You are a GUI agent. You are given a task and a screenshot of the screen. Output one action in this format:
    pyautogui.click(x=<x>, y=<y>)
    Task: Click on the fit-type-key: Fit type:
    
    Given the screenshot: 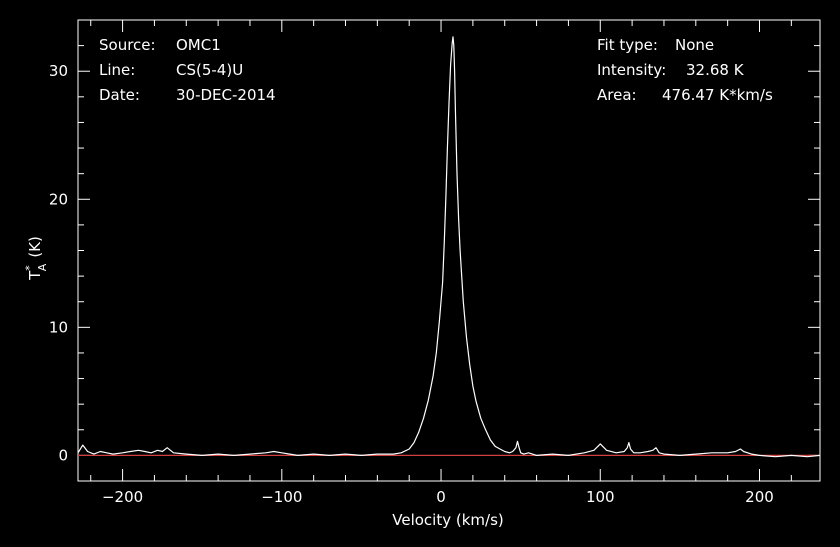 What is the action you would take?
    pyautogui.click(x=627, y=45)
    